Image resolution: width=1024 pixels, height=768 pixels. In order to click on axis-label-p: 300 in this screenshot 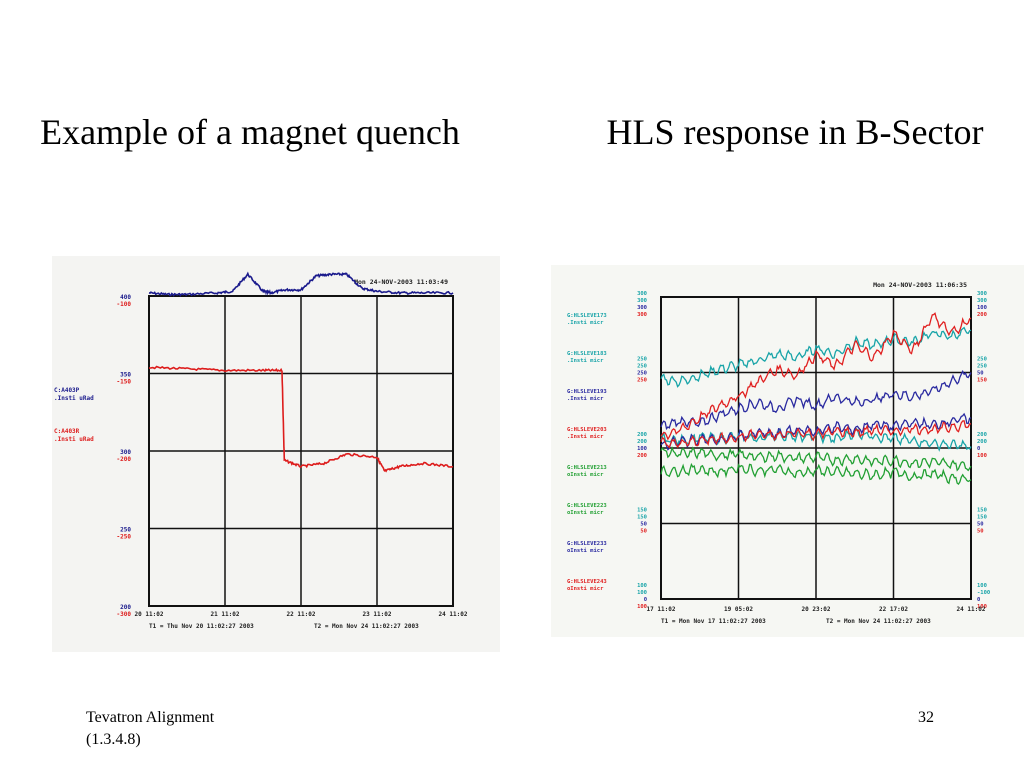, I will do `click(125, 452)`.